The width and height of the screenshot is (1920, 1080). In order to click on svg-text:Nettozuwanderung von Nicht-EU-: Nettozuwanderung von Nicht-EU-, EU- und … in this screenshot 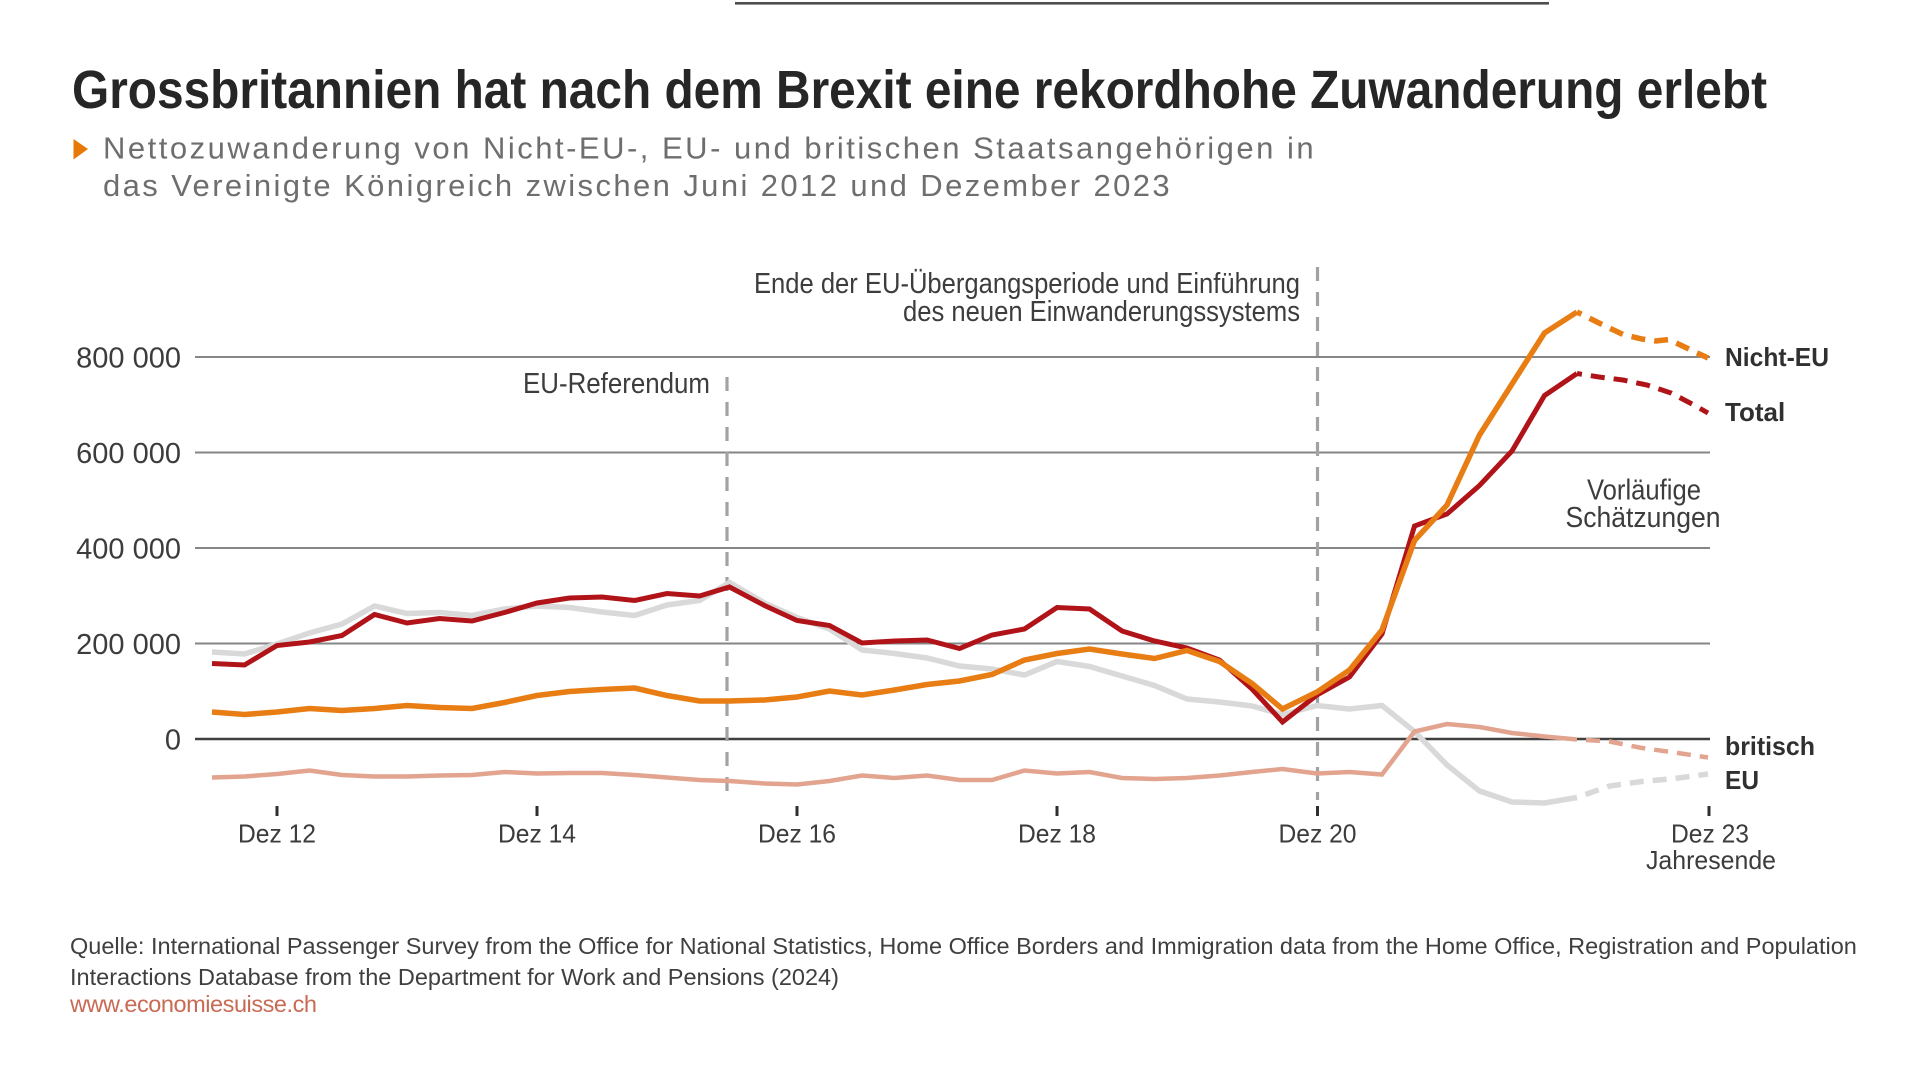, I will do `click(709, 148)`.